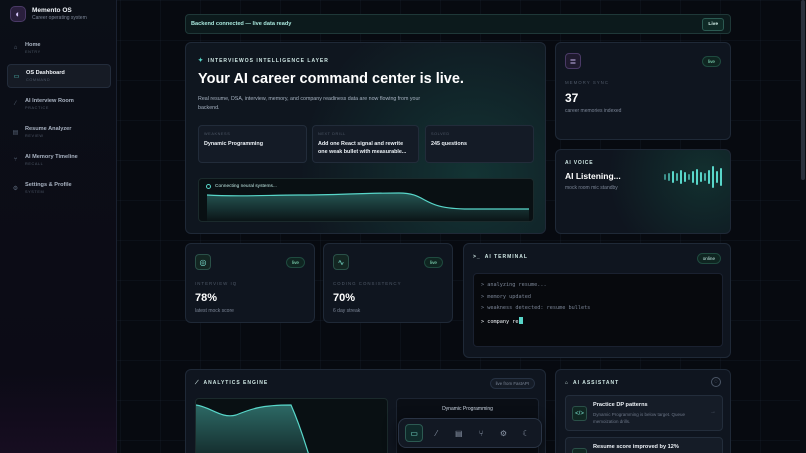 The height and width of the screenshot is (453, 806). I want to click on settings-icon: ◌, so click(716, 382).